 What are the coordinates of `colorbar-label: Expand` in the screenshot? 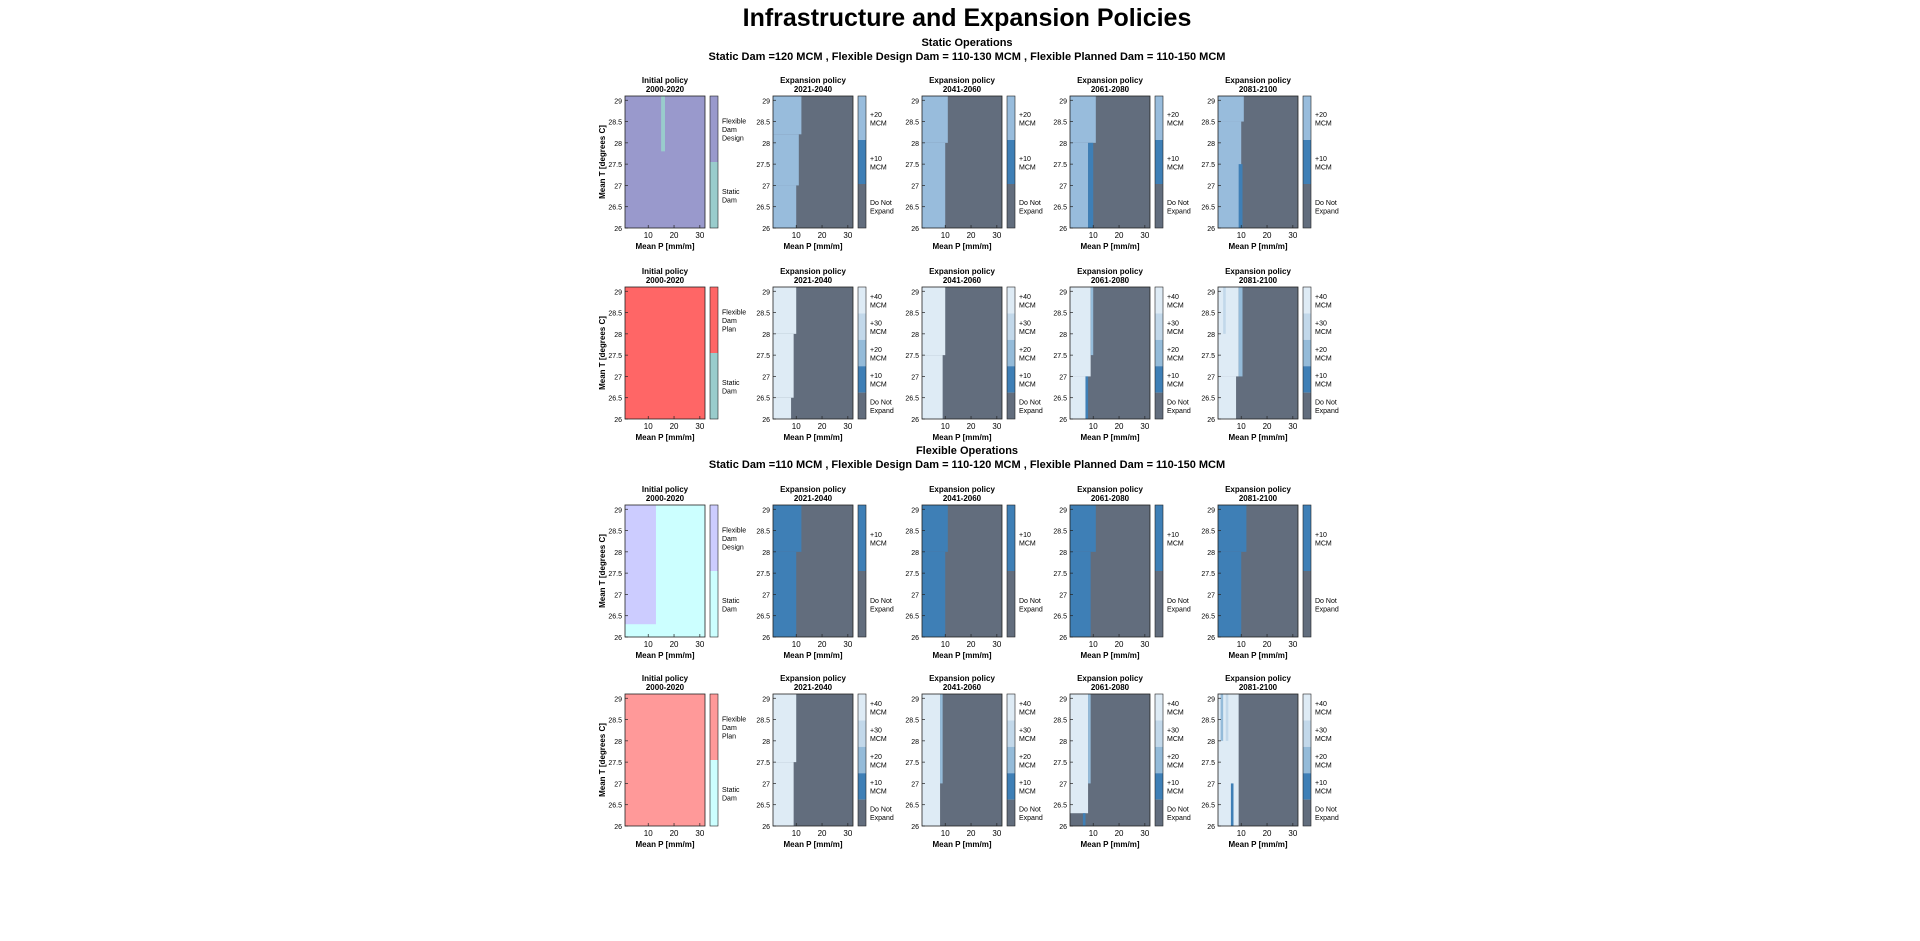 It's located at (1179, 411).